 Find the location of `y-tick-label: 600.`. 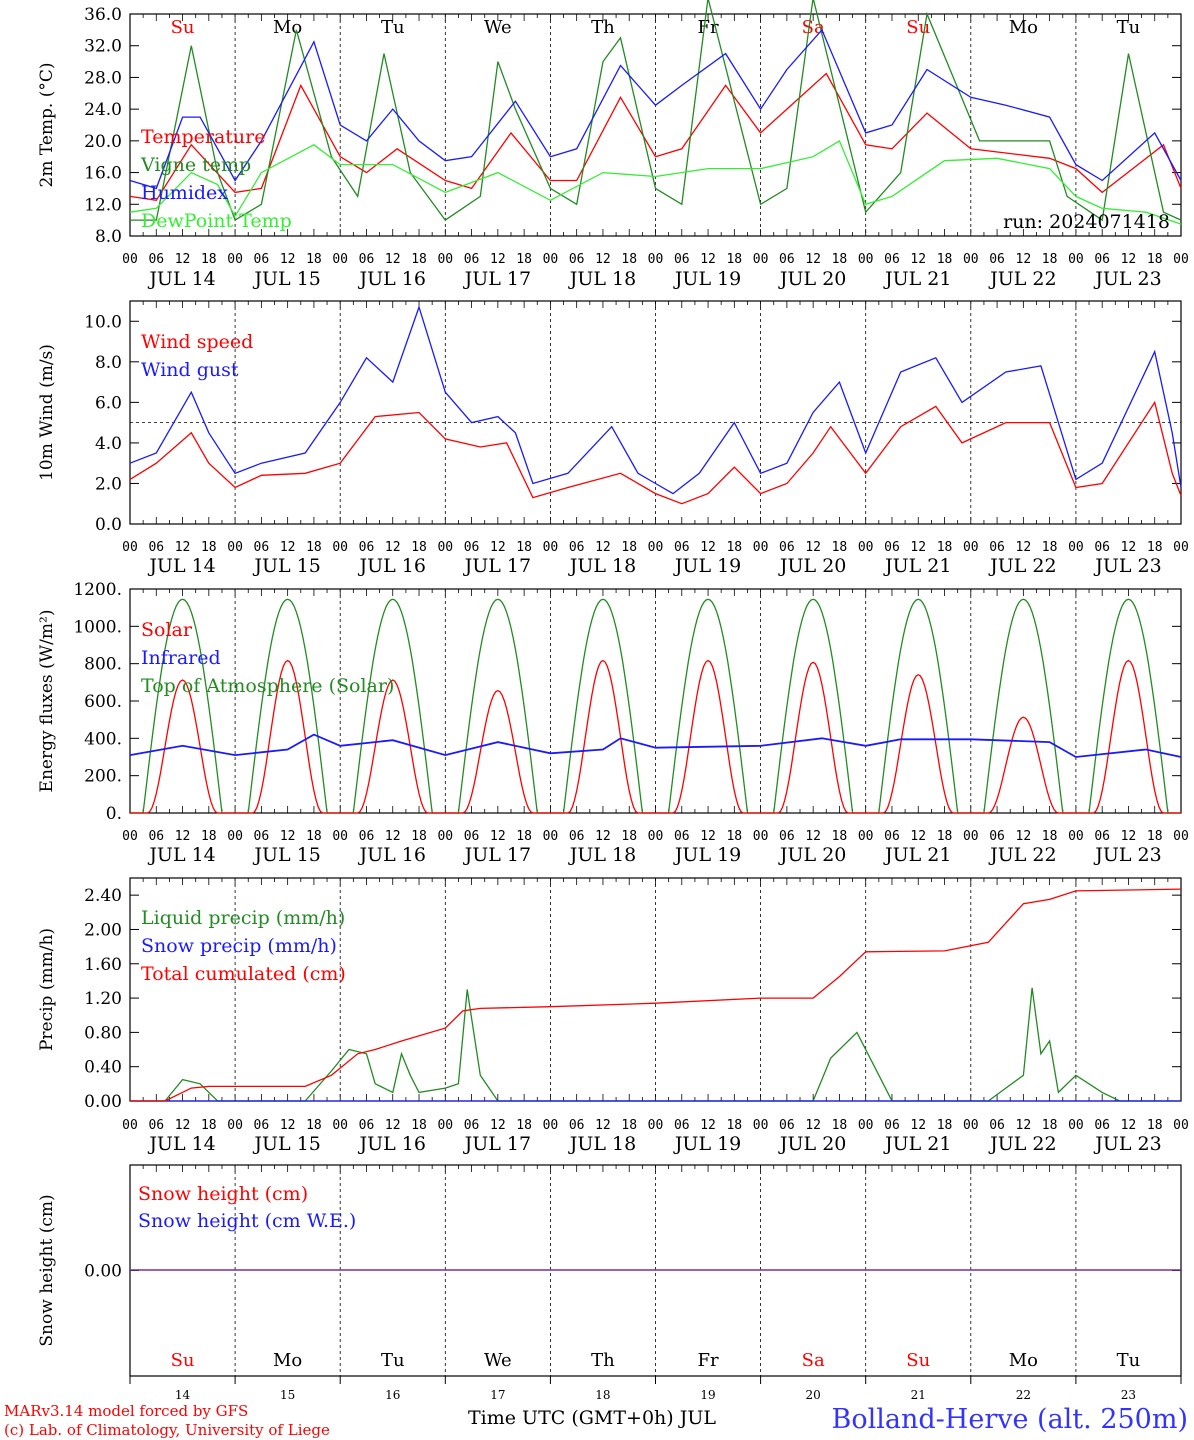

y-tick-label: 600. is located at coordinates (103, 702).